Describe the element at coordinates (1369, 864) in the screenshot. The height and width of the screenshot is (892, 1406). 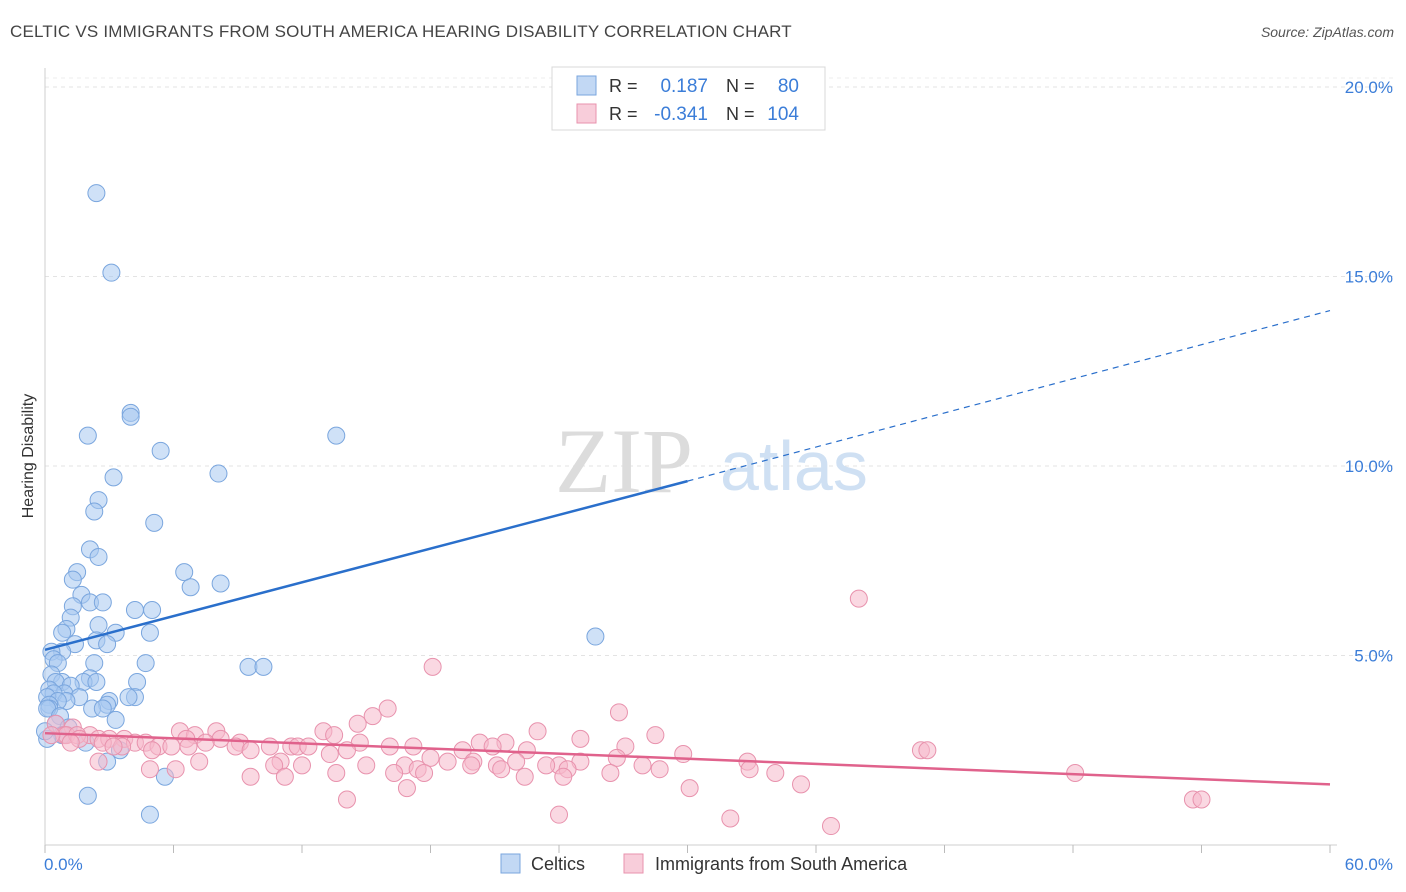
I see `x-tick-label-max: 60.0%` at that location.